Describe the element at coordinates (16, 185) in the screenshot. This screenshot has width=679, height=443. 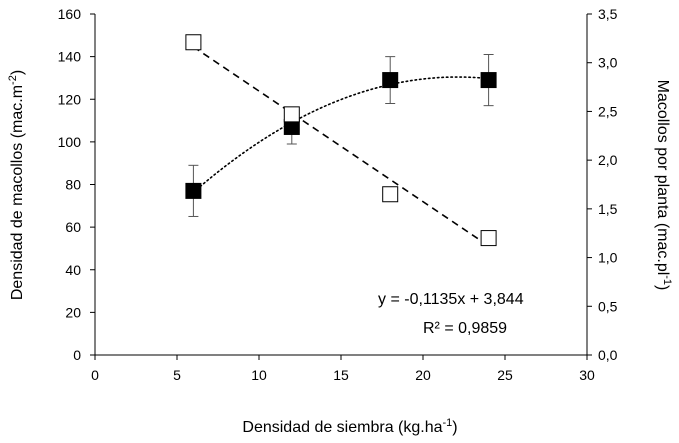
I see `y-left-axis-label: Densidad de macollos (mac.m-2)` at that location.